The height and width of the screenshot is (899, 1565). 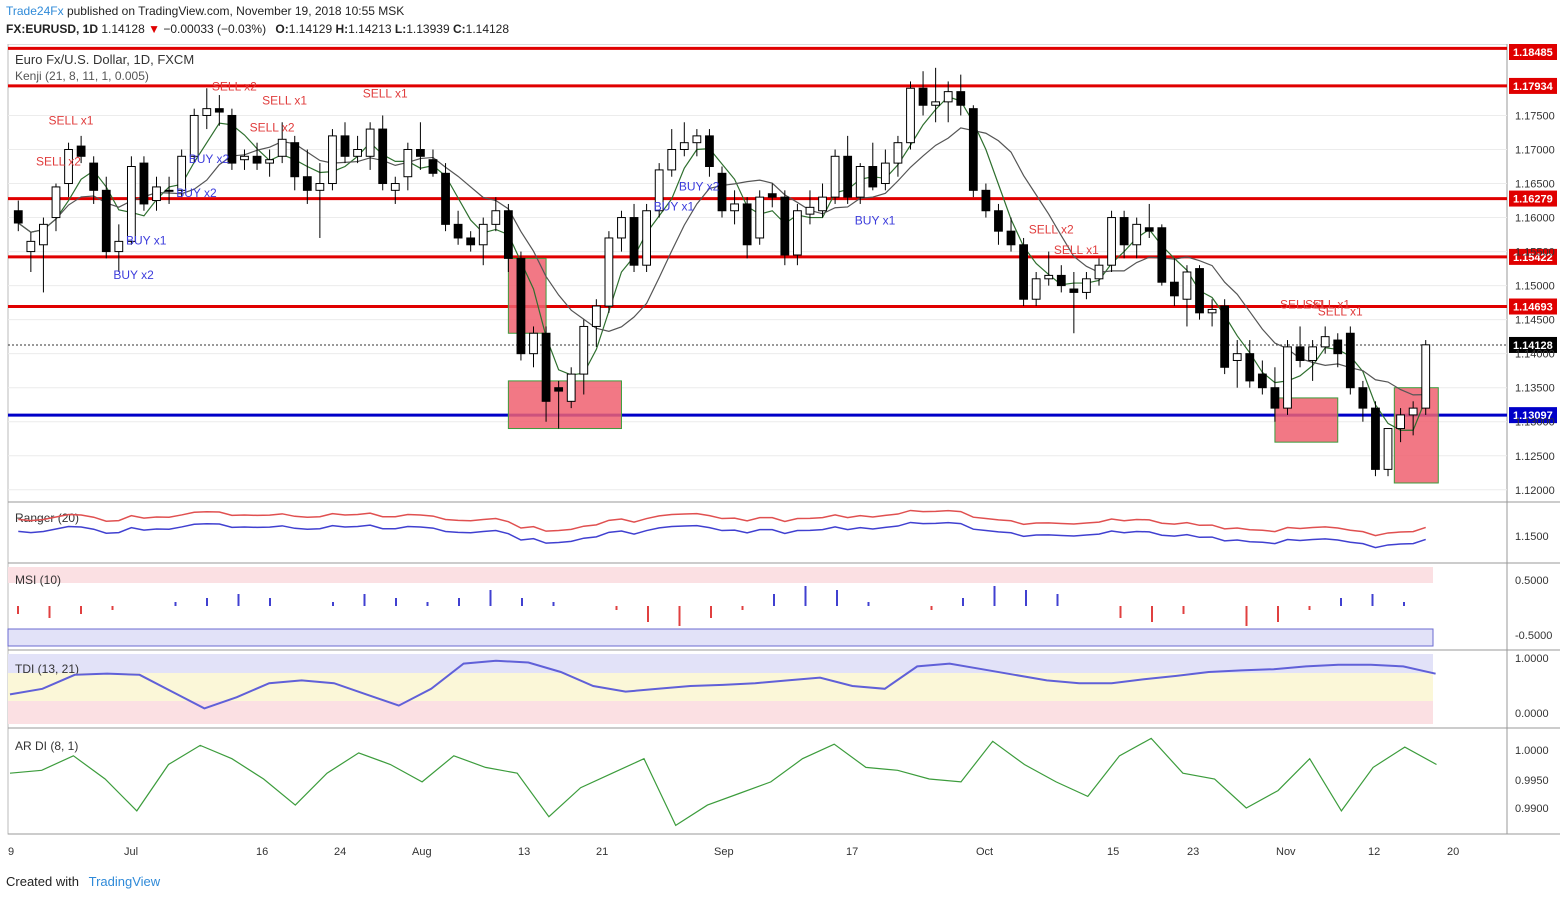 I want to click on chart-title: Euro Fx/U.S. Dollar, 1D, FXCM, so click(x=104, y=59).